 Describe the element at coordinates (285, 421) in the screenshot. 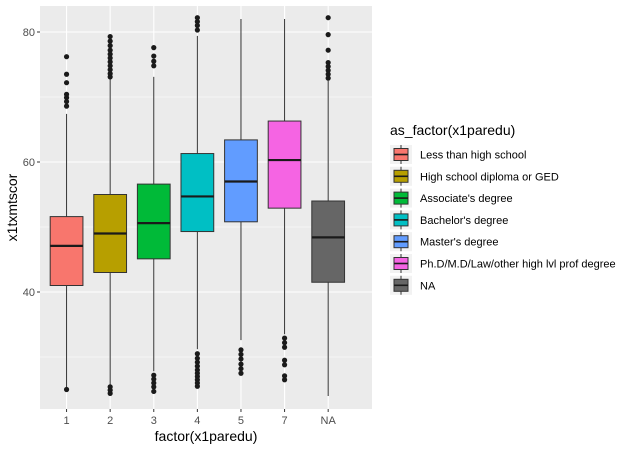

I see `x-tick-label: 7` at that location.